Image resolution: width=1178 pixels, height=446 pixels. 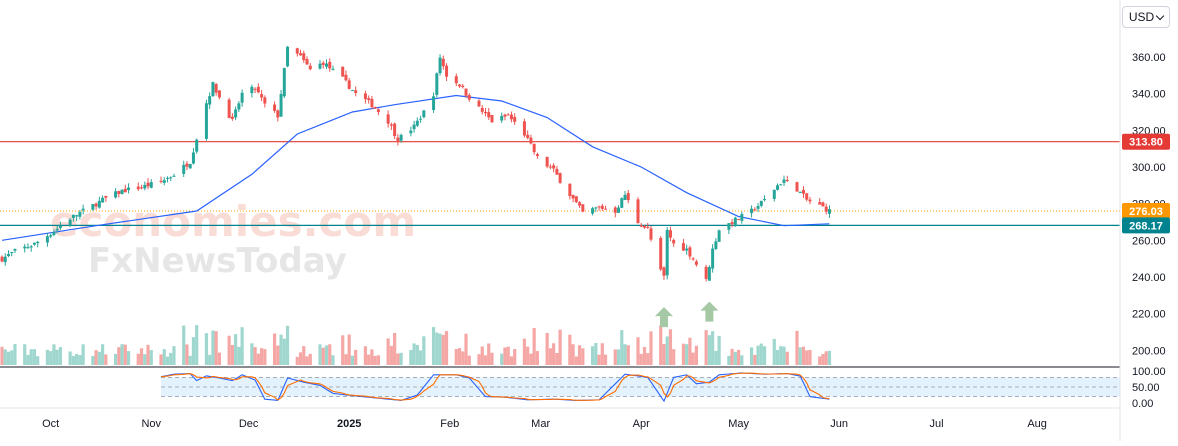 I want to click on time-tick-label: 2025, so click(x=349, y=424).